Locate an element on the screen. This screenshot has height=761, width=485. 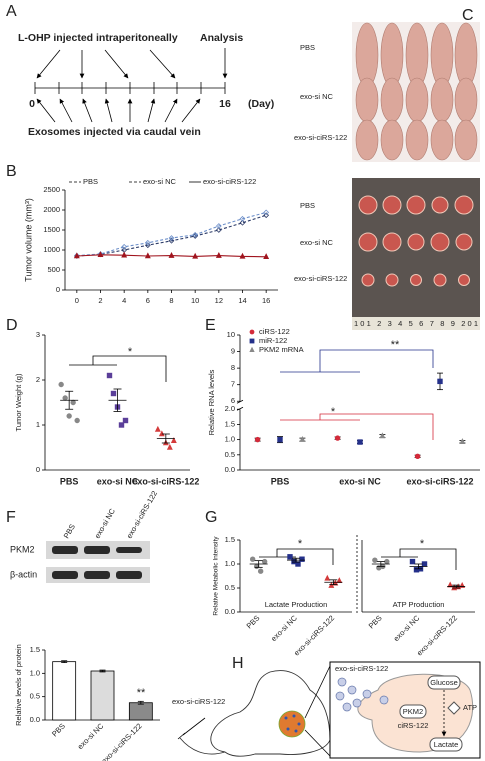
y-tick-label: 1500 is located at coordinates (51, 229).